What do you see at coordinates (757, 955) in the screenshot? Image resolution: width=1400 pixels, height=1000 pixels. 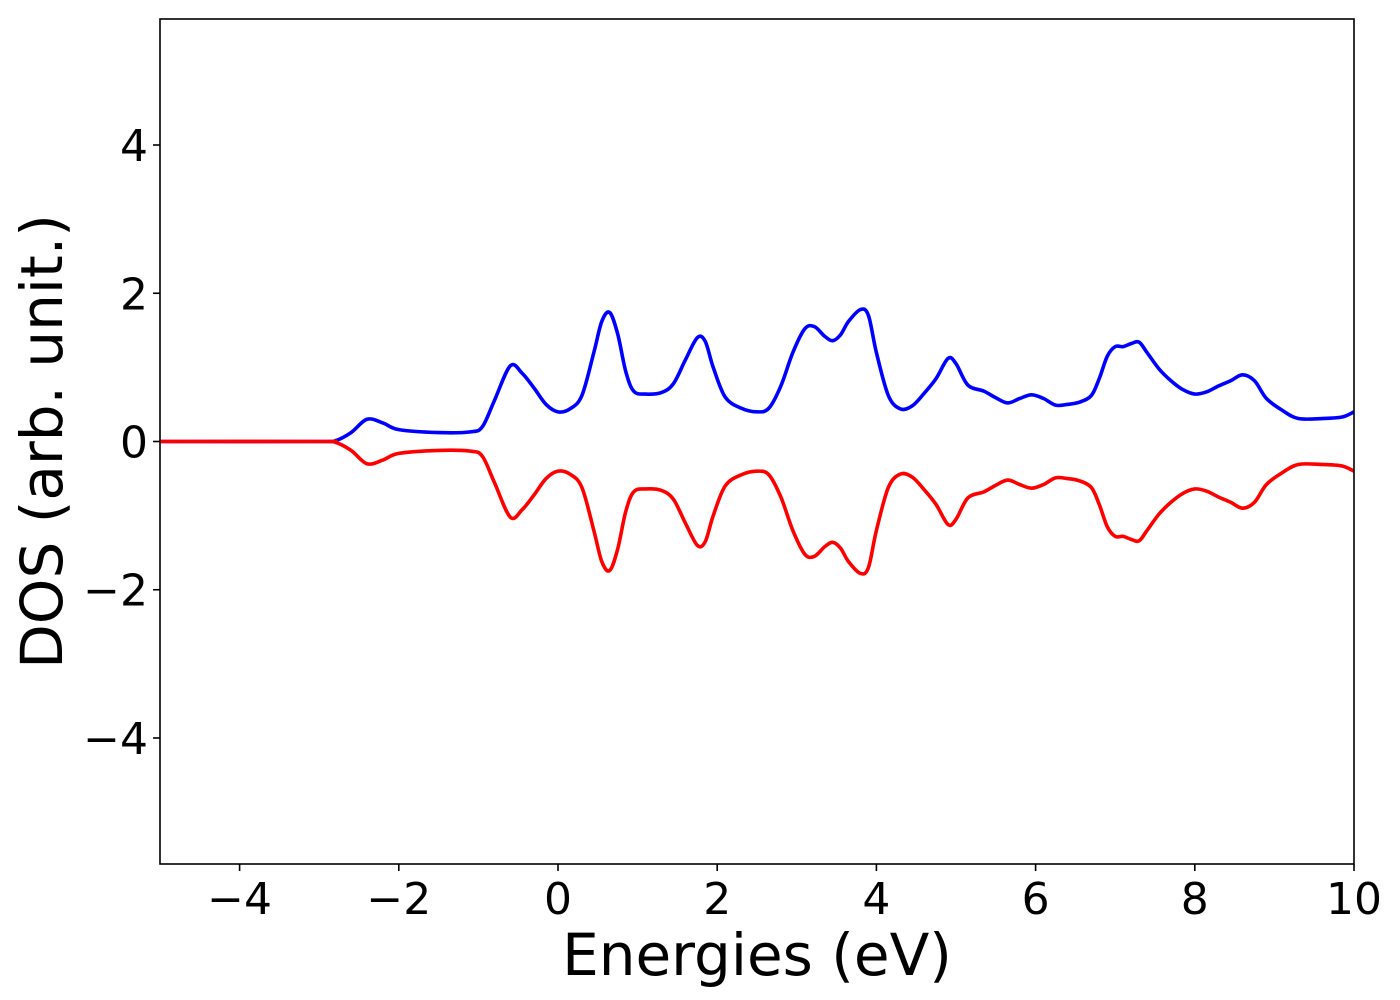 I see `x-axis-label: Energies (eV)` at bounding box center [757, 955].